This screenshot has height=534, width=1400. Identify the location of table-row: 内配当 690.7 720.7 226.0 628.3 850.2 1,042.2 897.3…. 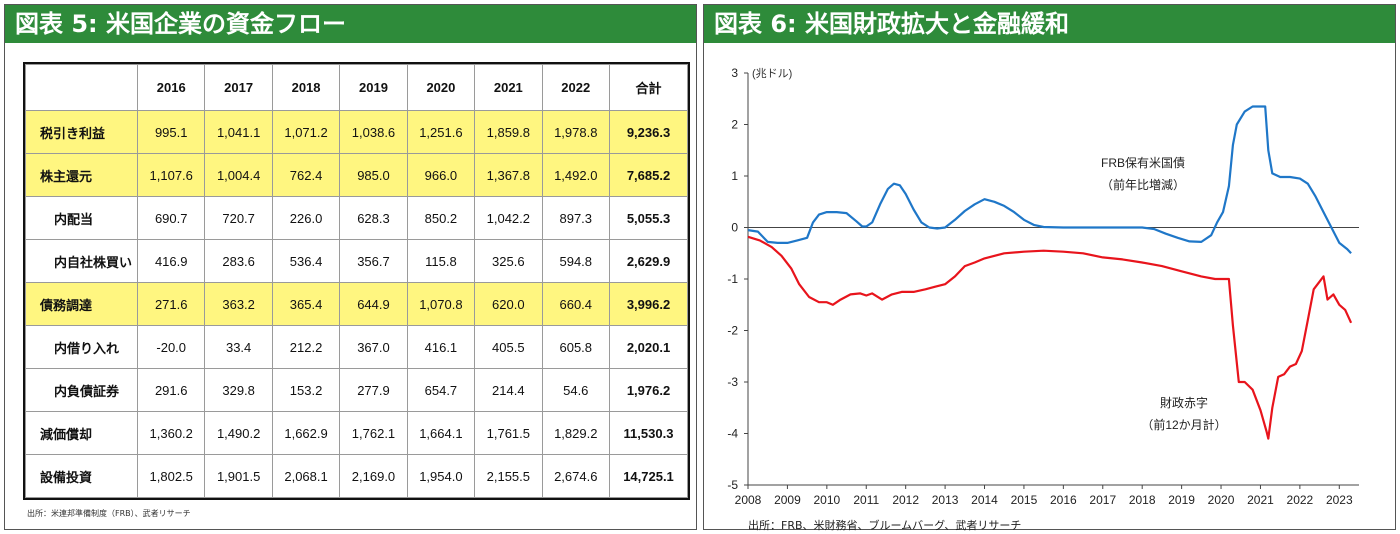
(356, 218).